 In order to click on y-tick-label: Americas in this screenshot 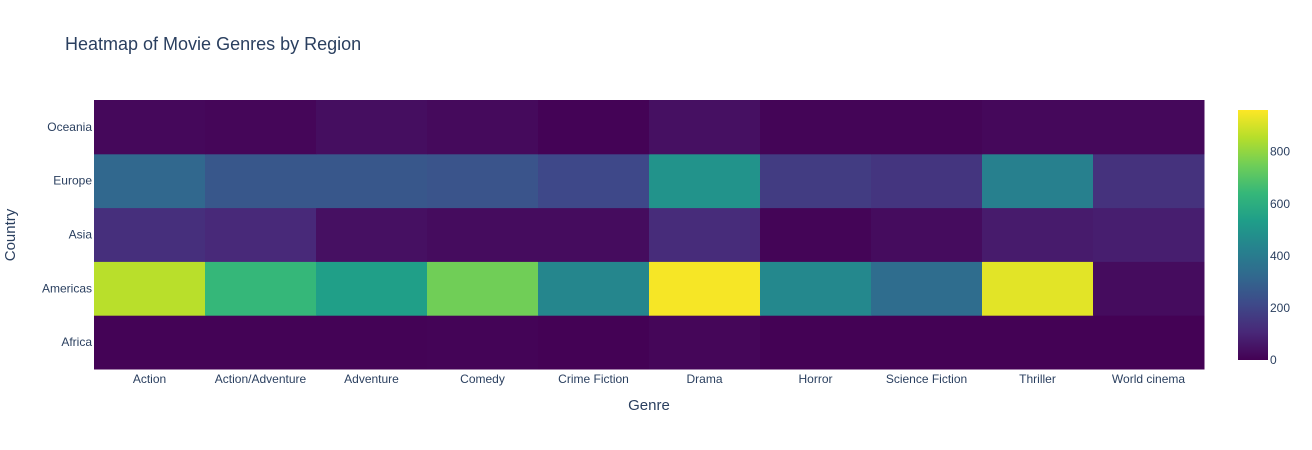, I will do `click(67, 288)`.